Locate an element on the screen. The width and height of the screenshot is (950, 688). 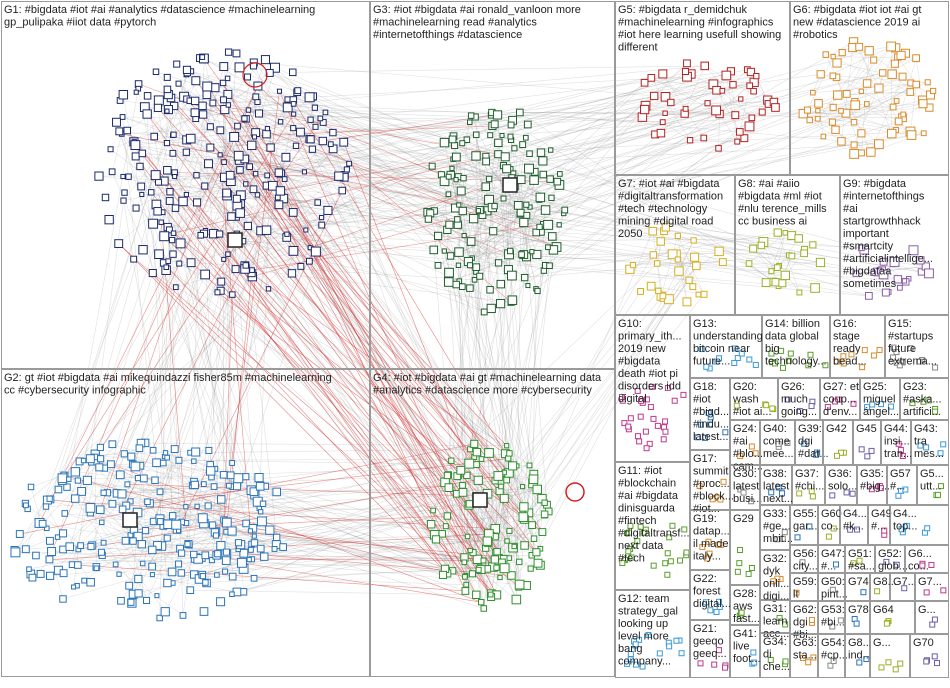
group-label: ready is located at coordinates (847, 349).